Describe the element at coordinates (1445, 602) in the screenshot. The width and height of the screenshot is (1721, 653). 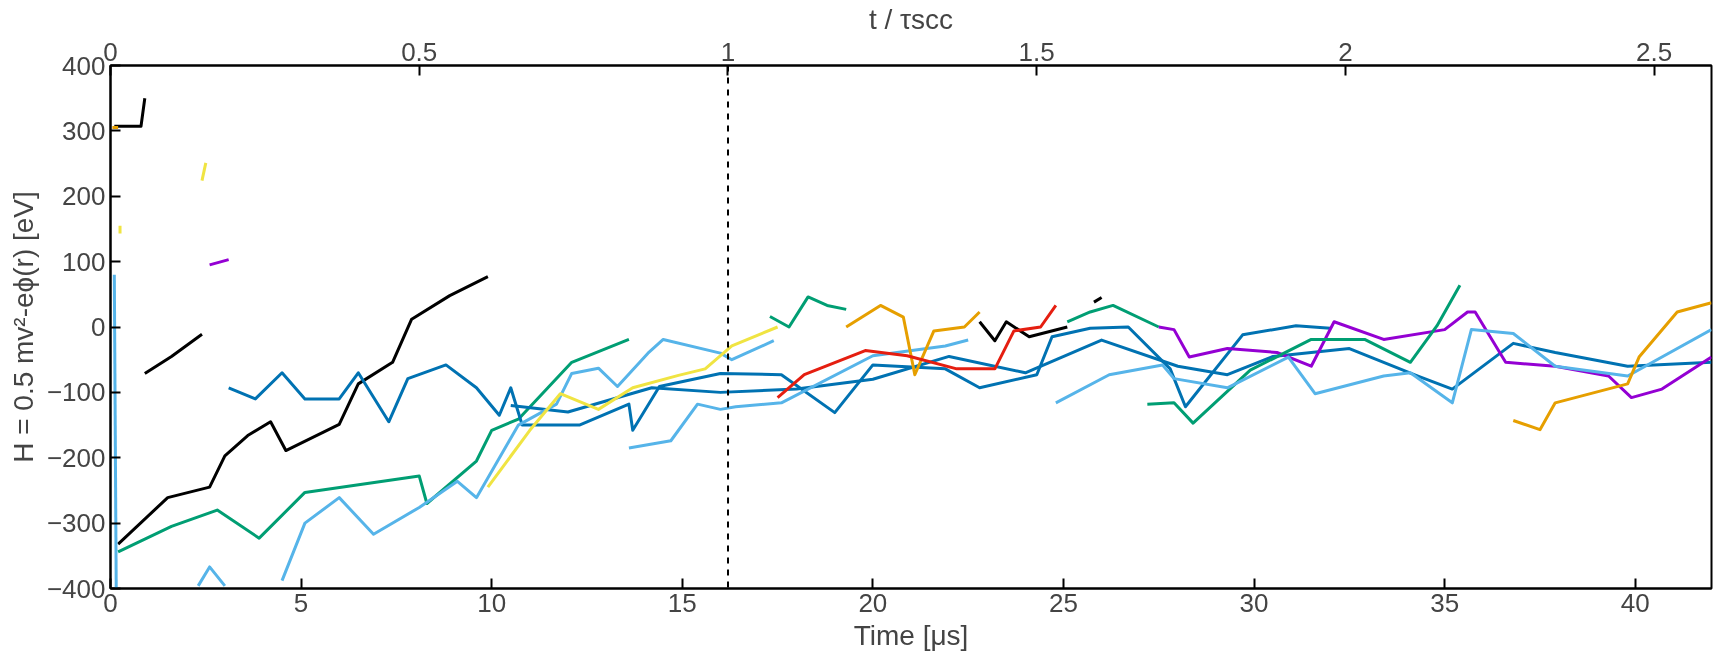
I see `x-tick-label: 35` at that location.